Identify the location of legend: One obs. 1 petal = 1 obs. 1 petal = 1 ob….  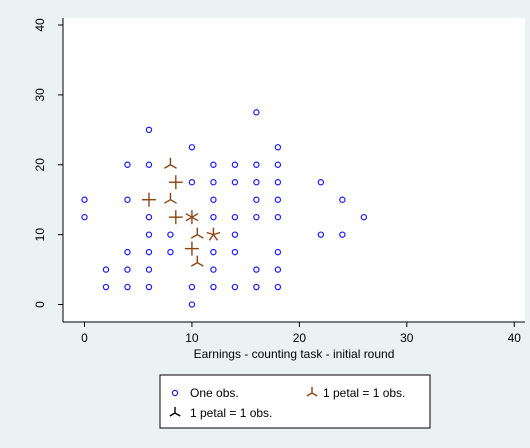
(295, 401).